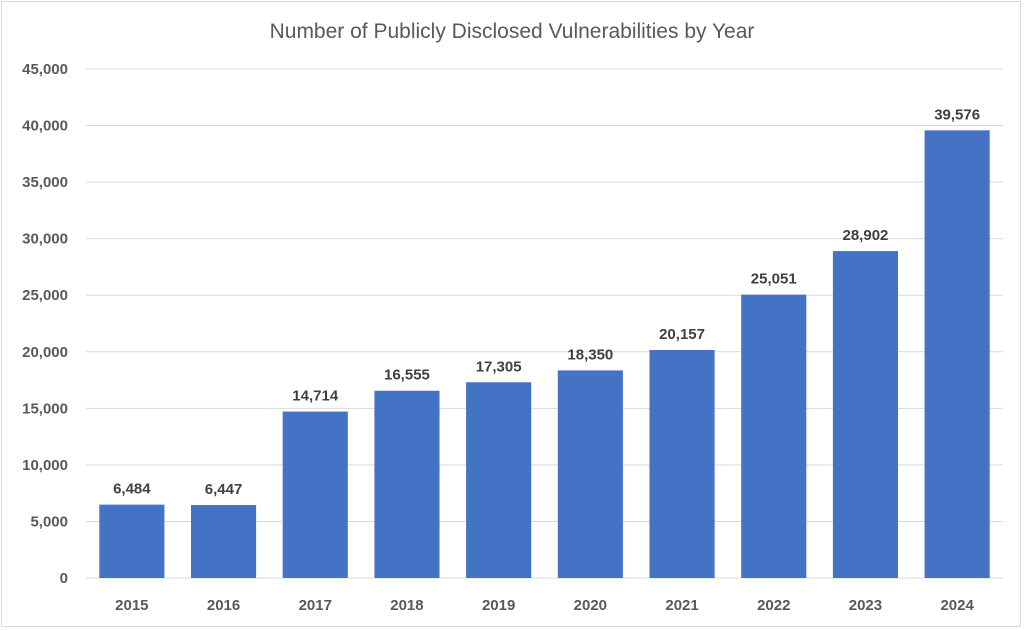 The width and height of the screenshot is (1024, 630). Describe the element at coordinates (223, 605) in the screenshot. I see `x-tick-label-2016: 2016` at that location.